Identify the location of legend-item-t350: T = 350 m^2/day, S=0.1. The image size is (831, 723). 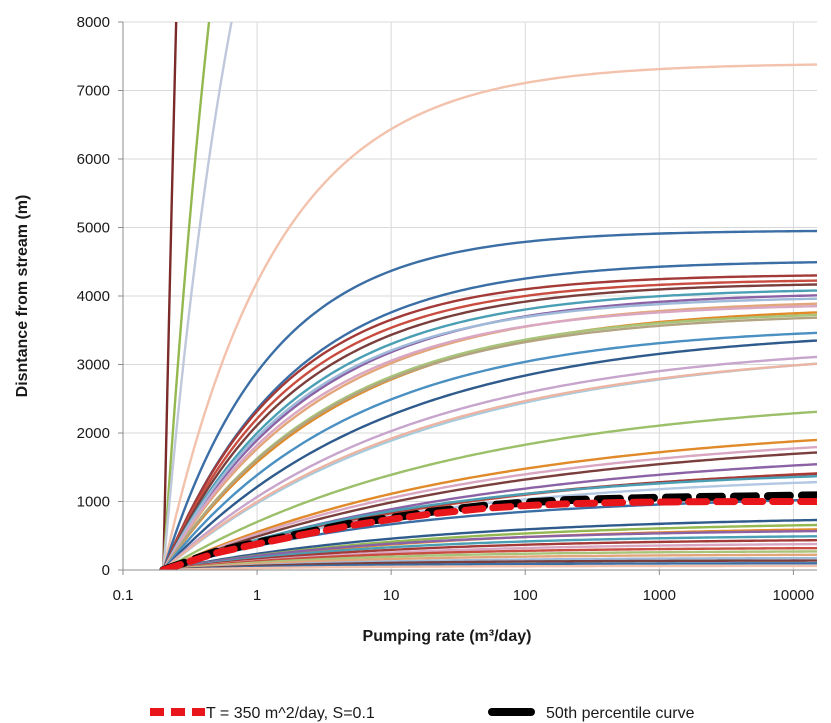
(262, 713).